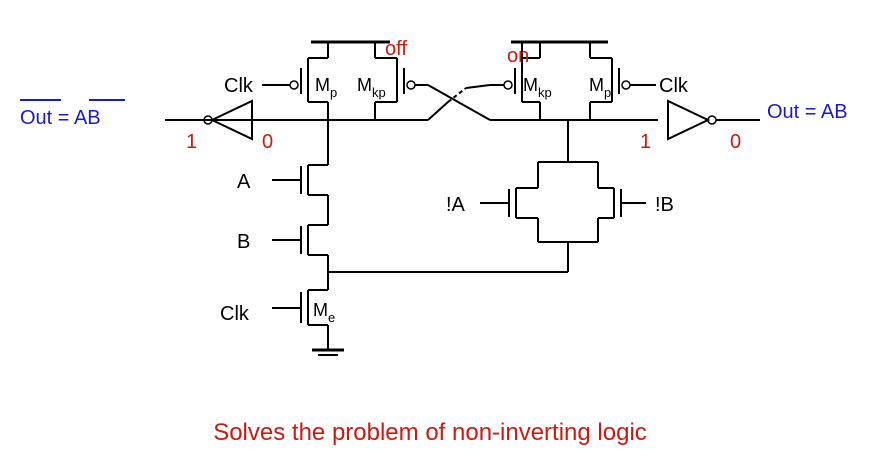 This screenshot has height=457, width=895. I want to click on transistor-mp-left, so click(295, 81).